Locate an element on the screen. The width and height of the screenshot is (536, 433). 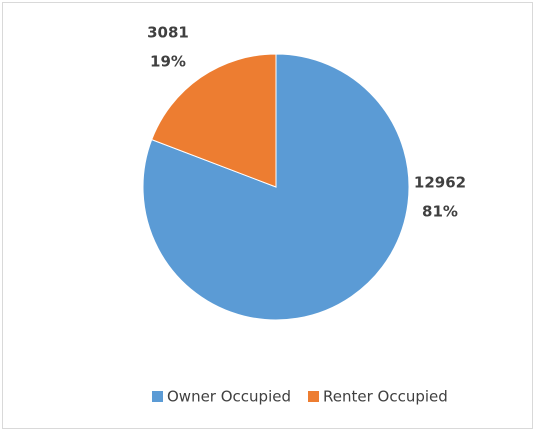
data-label-percent: 19% is located at coordinates (168, 62).